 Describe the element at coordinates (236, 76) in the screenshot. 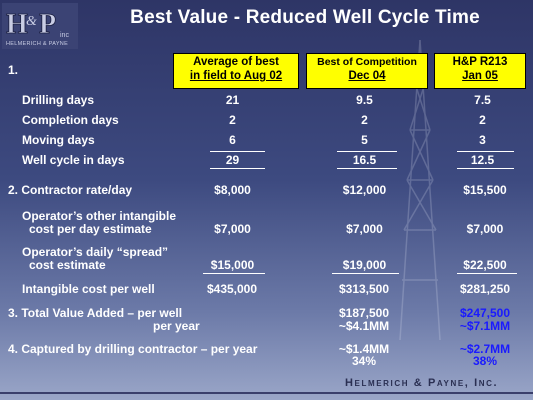

I see `column-header-line2: in field to Aug 02` at that location.